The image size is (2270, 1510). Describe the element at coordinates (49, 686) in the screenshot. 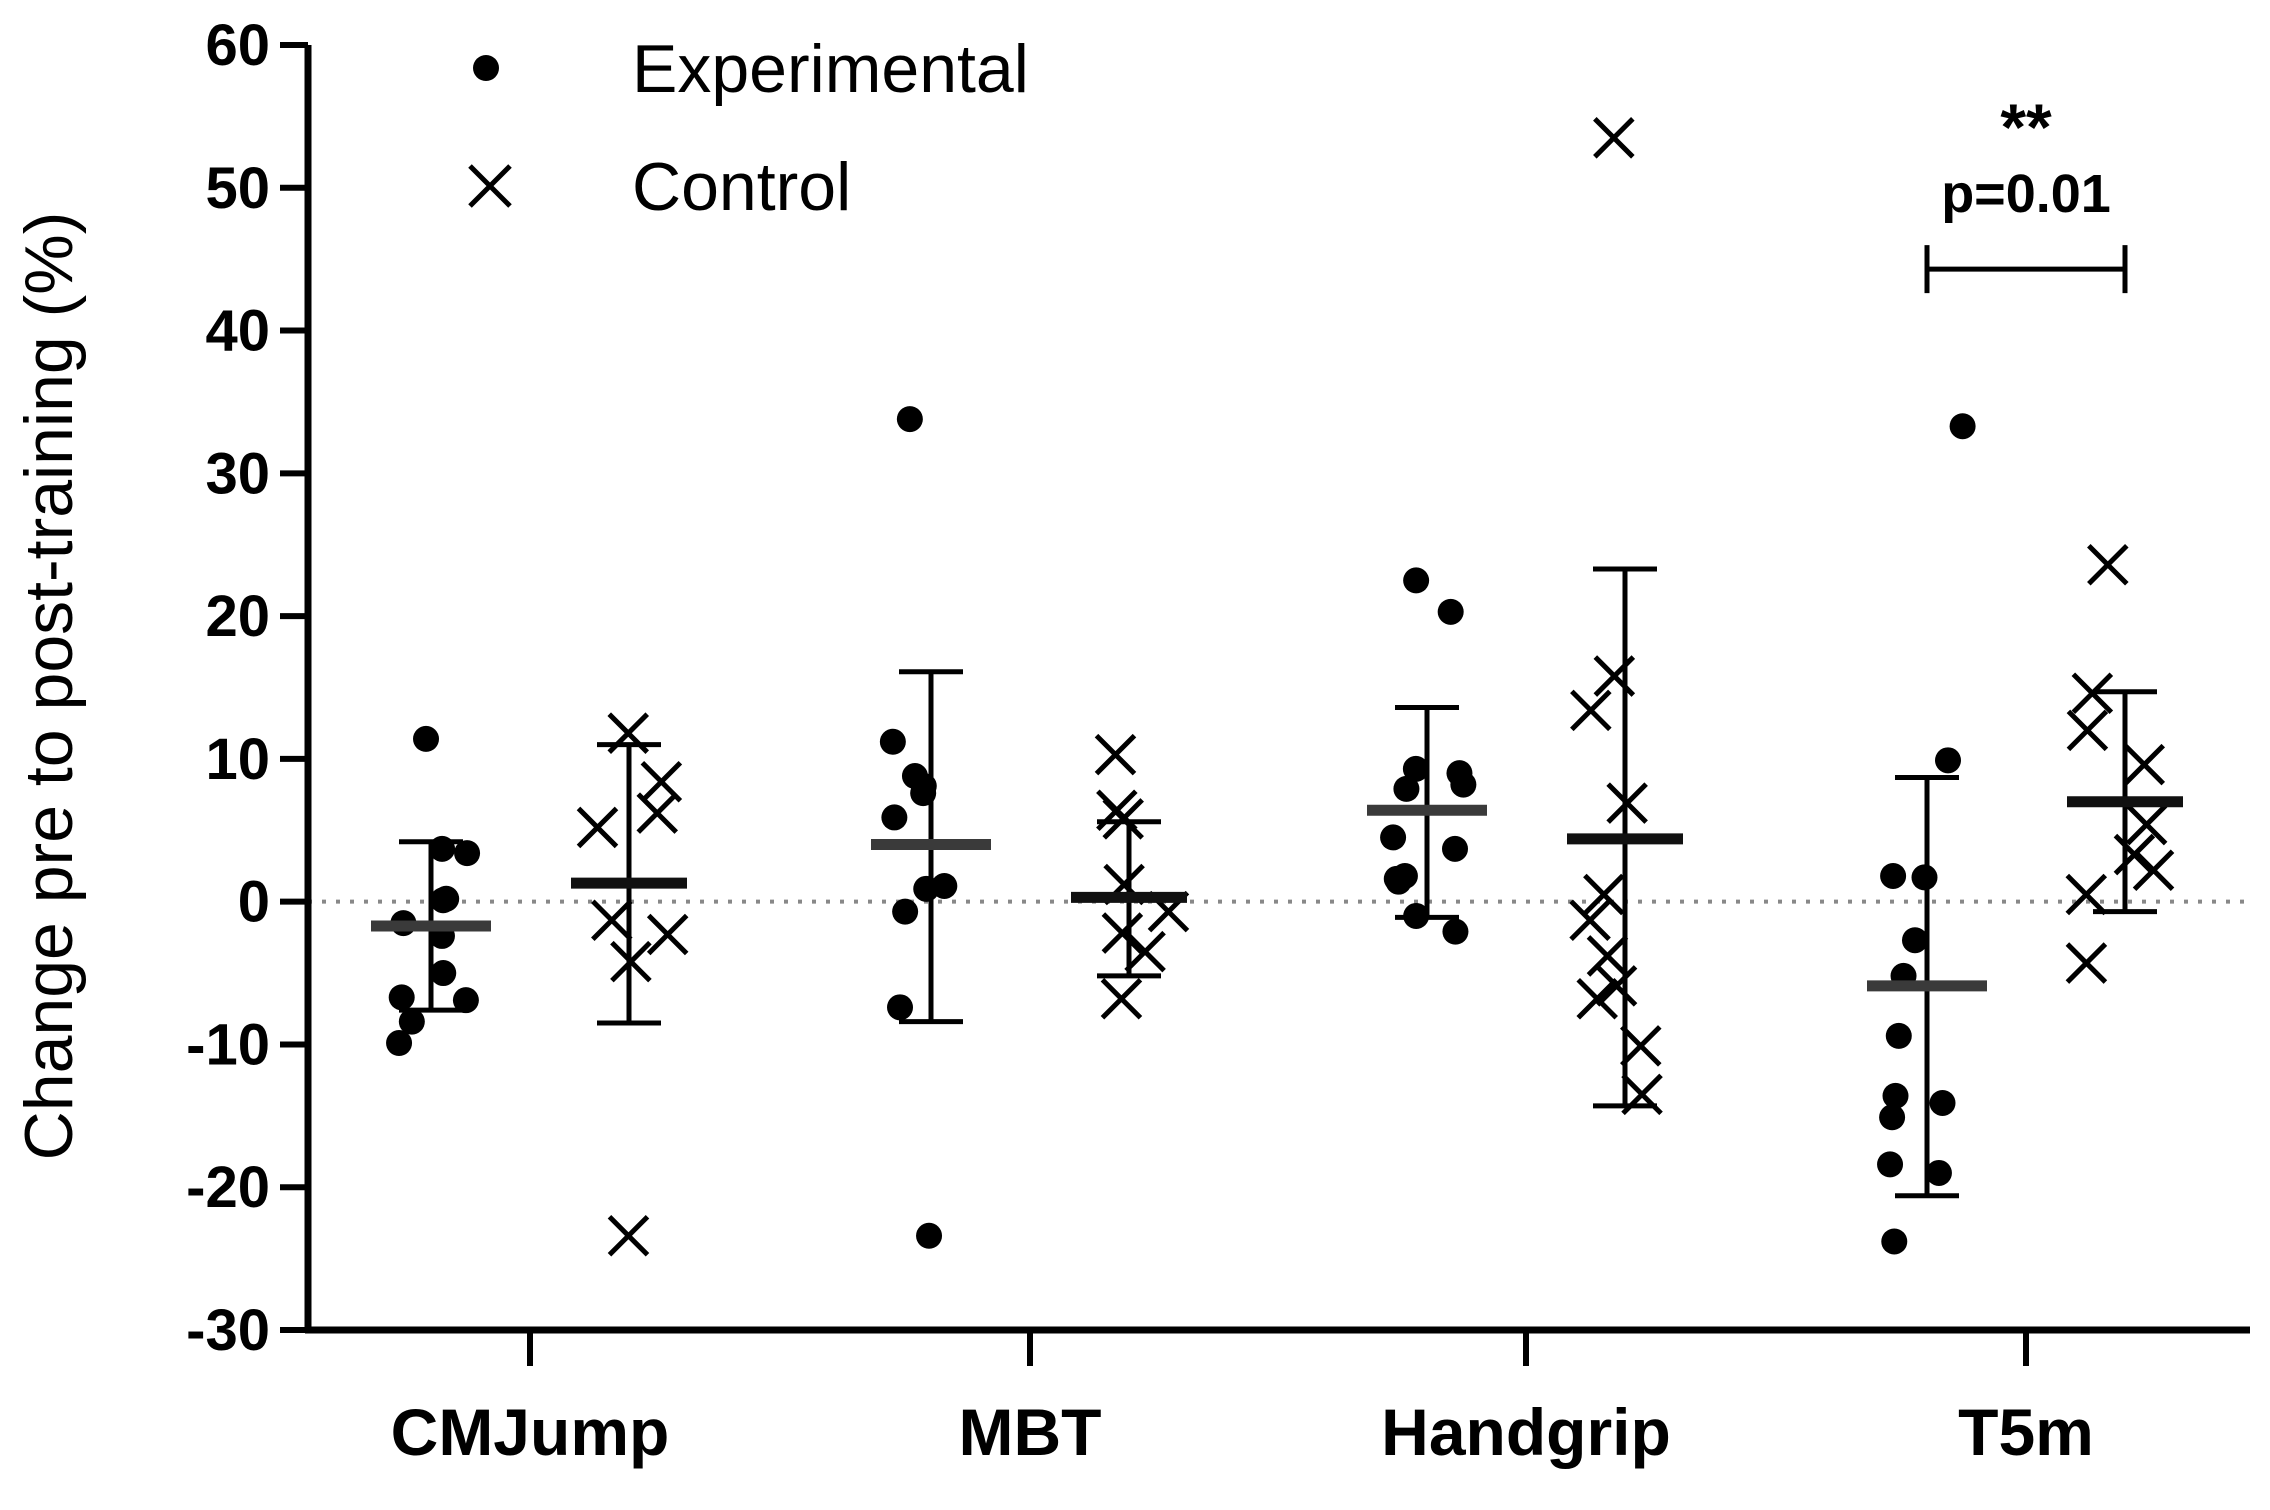

I see `y-axis-label: Change pre to post-training (%)` at that location.